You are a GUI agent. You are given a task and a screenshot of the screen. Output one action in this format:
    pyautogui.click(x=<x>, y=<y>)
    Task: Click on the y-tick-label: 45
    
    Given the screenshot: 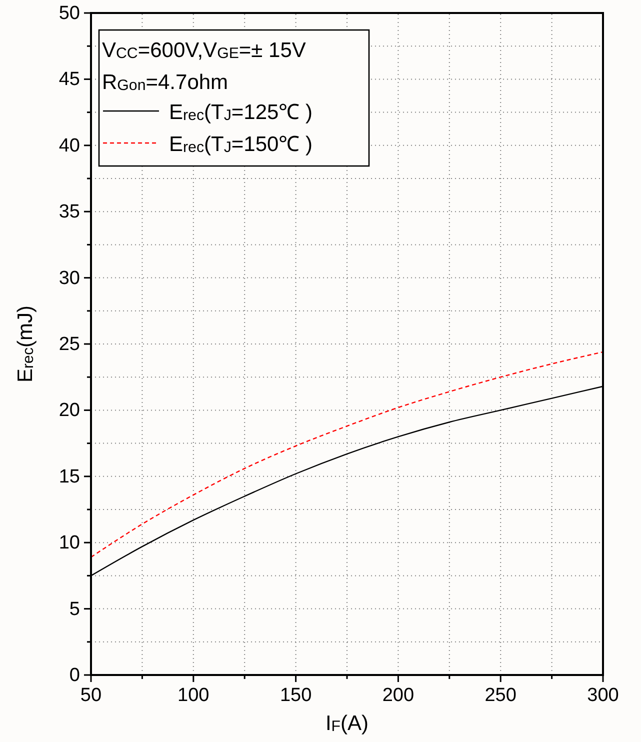 What is the action you would take?
    pyautogui.click(x=69, y=79)
    